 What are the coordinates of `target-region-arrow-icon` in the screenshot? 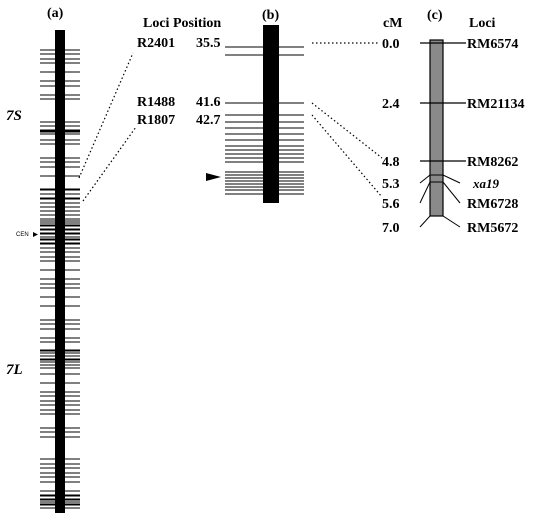 It's located at (213, 177).